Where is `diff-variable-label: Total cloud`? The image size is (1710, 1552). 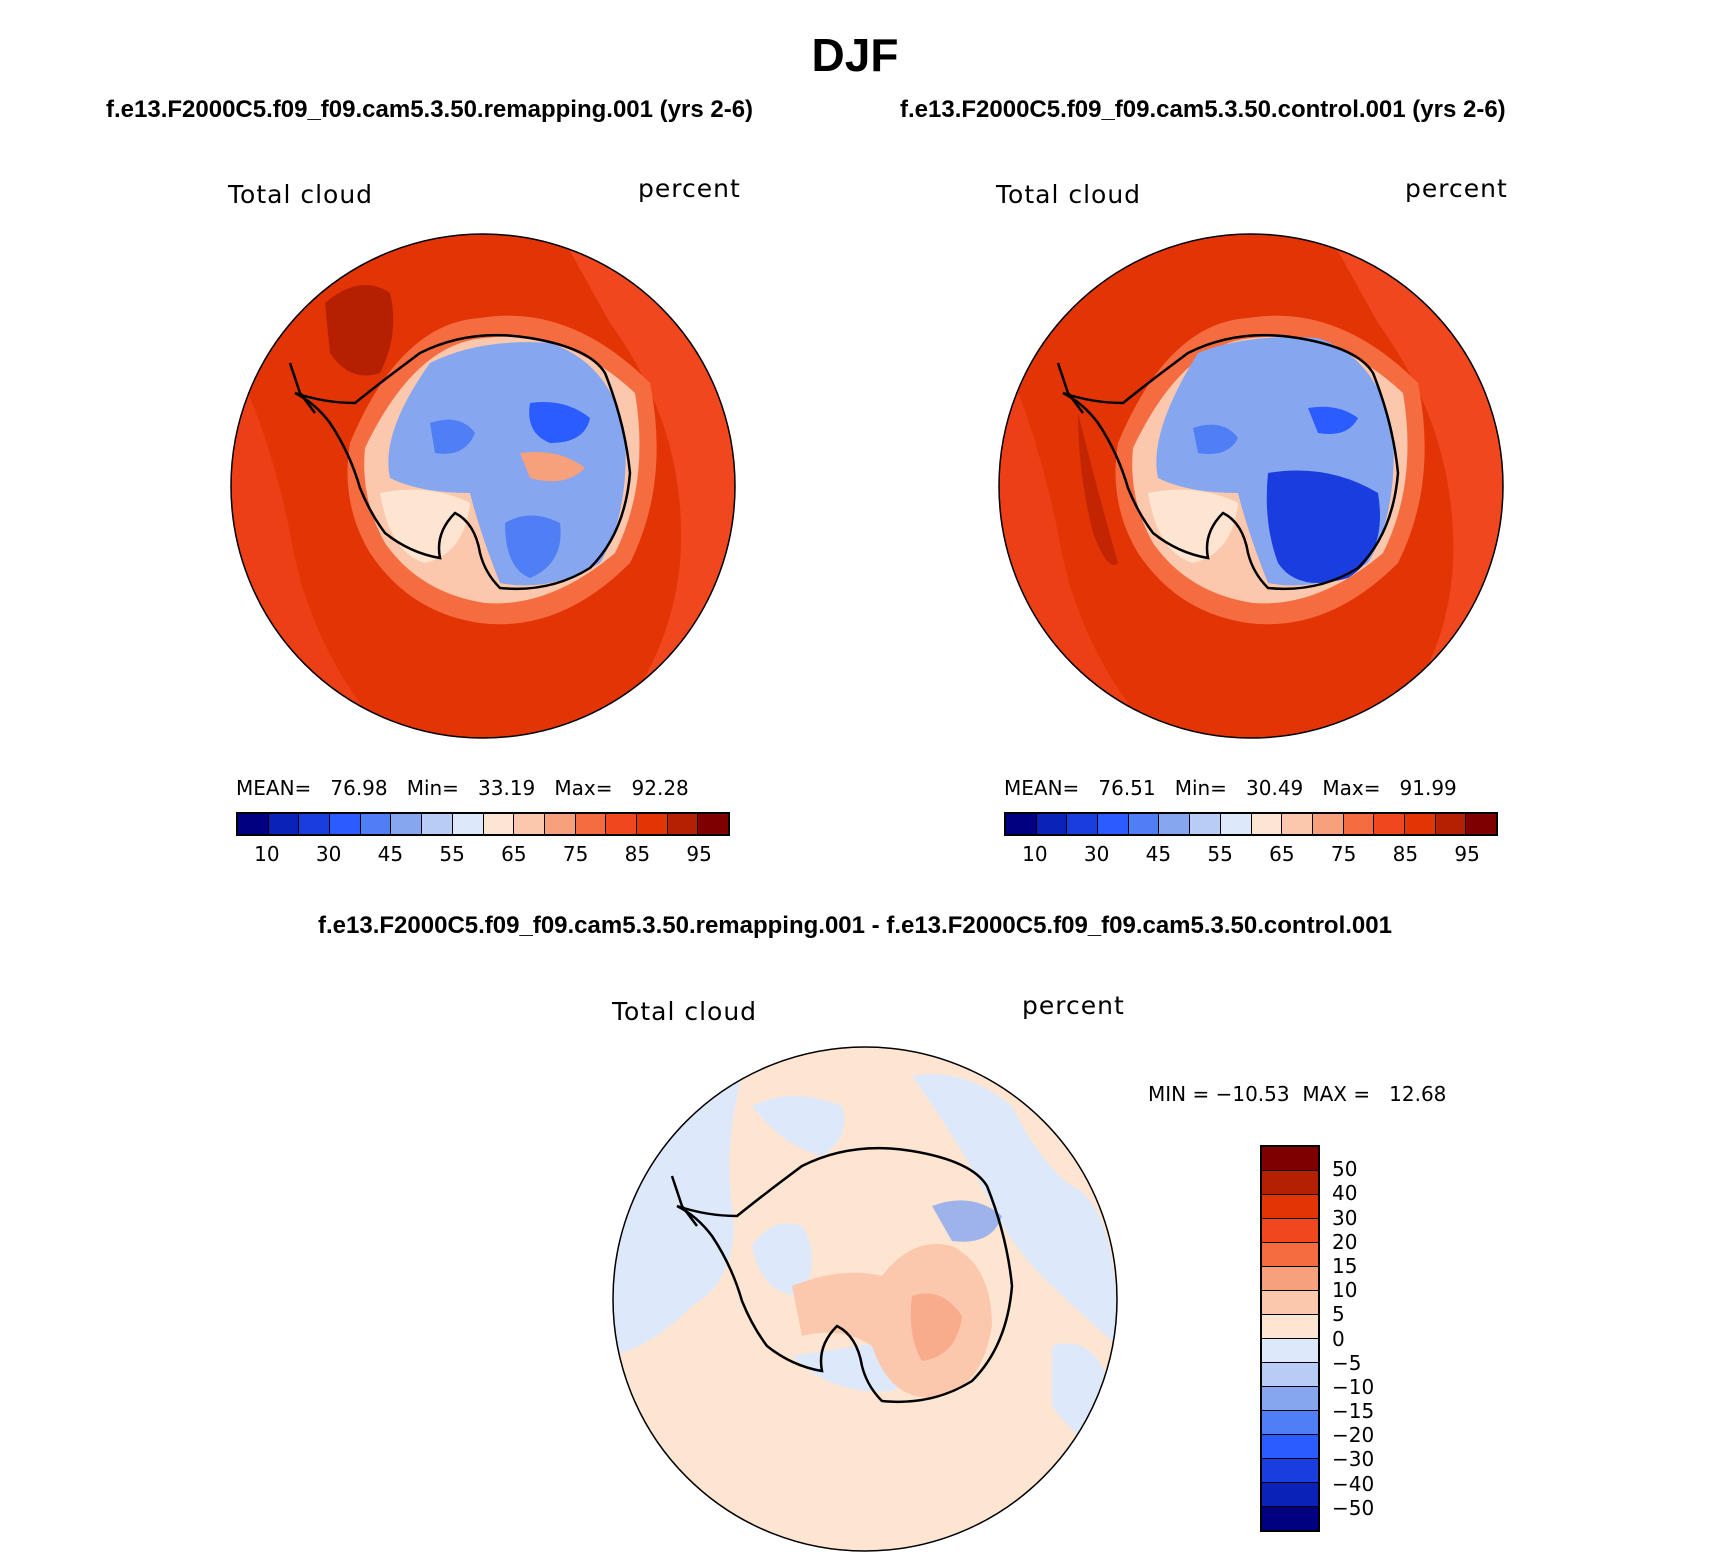 diff-variable-label: Total cloud is located at coordinates (685, 1011).